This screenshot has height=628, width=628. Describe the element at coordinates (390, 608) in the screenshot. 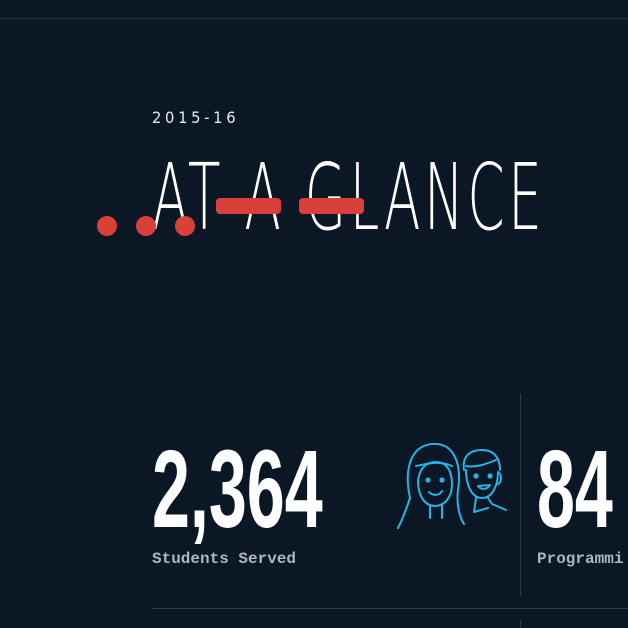

I see `bottom-divider` at that location.